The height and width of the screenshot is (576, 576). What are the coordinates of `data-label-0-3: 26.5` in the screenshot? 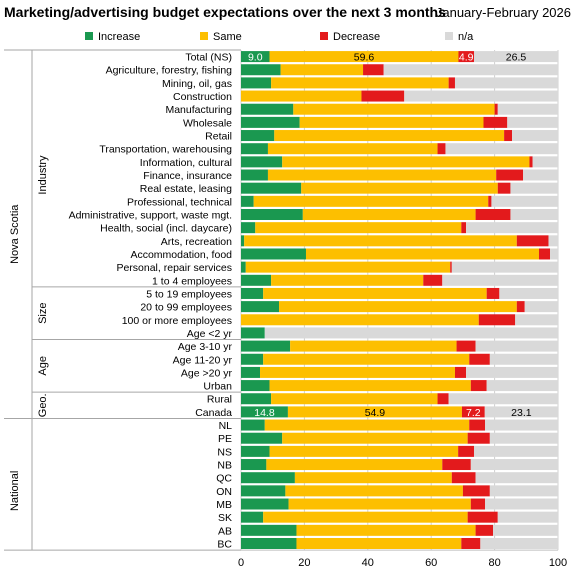 It's located at (516, 58).